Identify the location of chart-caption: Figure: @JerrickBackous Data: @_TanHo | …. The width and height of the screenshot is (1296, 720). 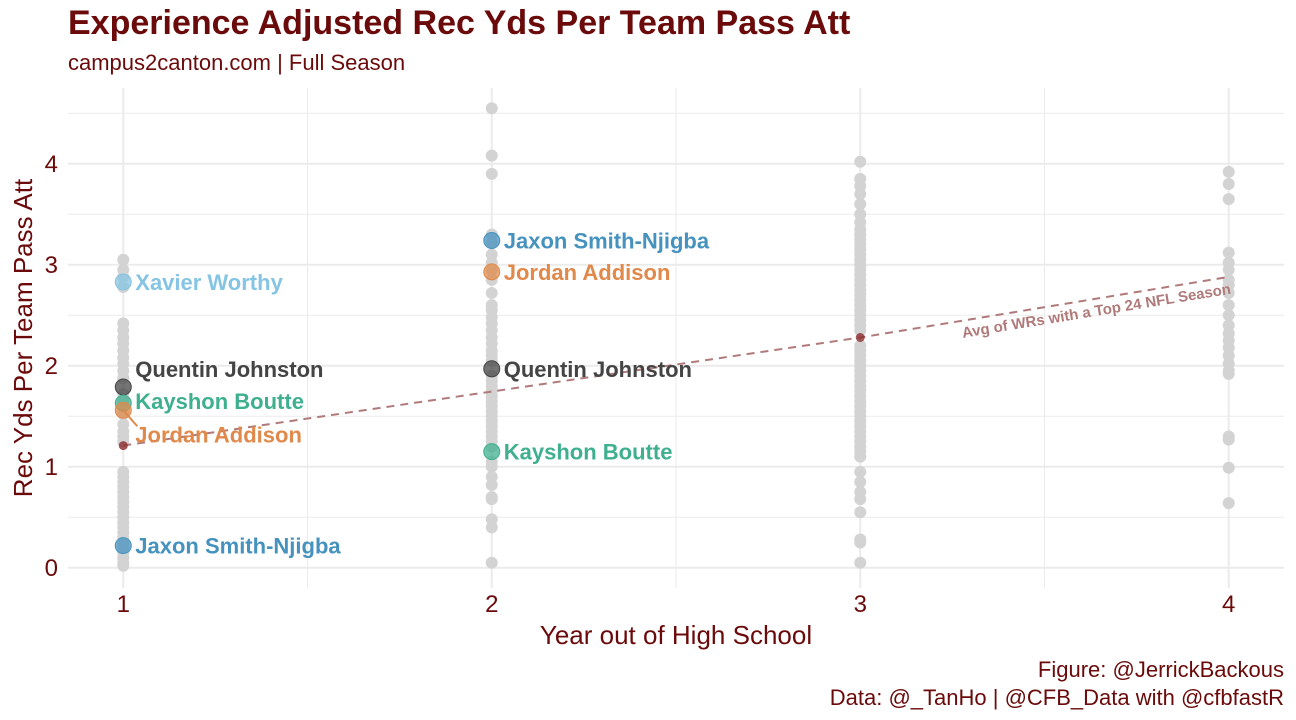
(1057, 684).